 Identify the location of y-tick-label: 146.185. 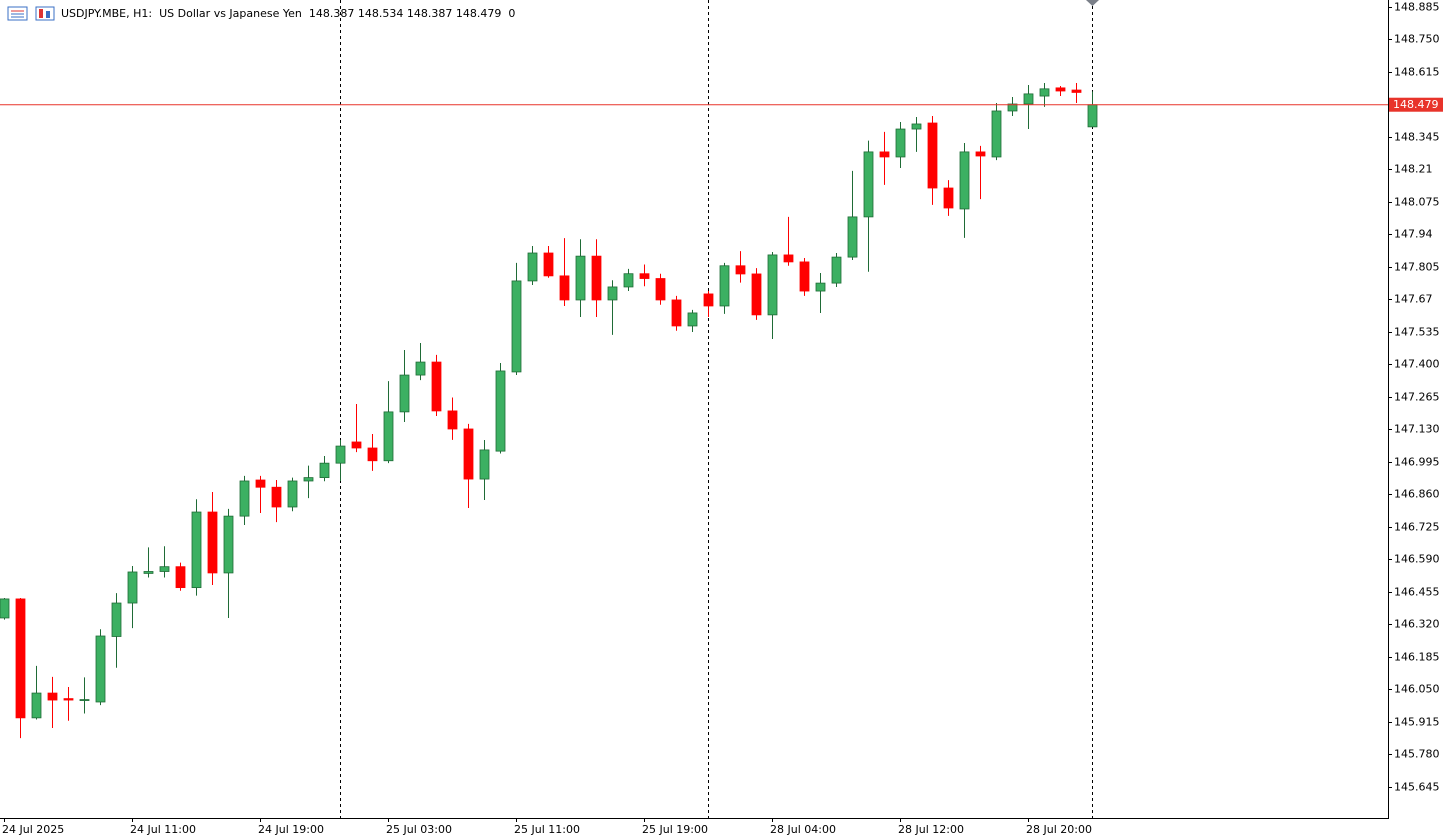
(1417, 657).